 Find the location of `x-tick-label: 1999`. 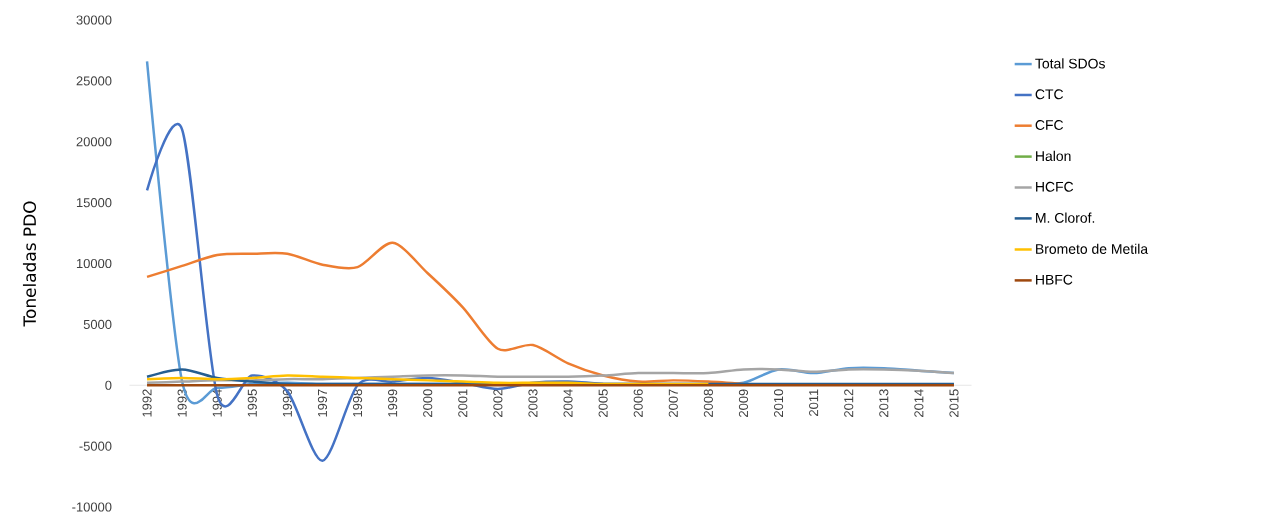

x-tick-label: 1999 is located at coordinates (393, 403).